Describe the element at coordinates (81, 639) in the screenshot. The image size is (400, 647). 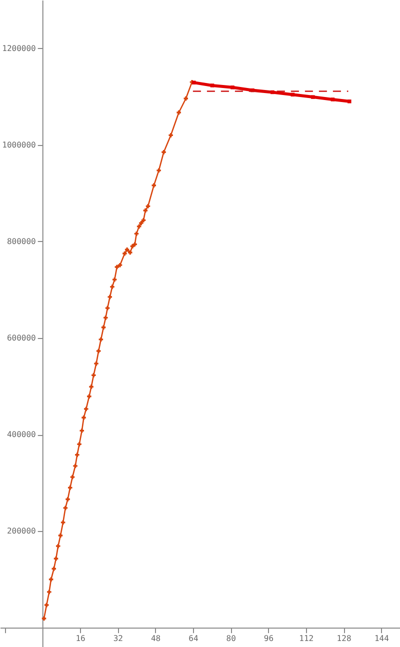
I see `x-tick-label: 16` at that location.